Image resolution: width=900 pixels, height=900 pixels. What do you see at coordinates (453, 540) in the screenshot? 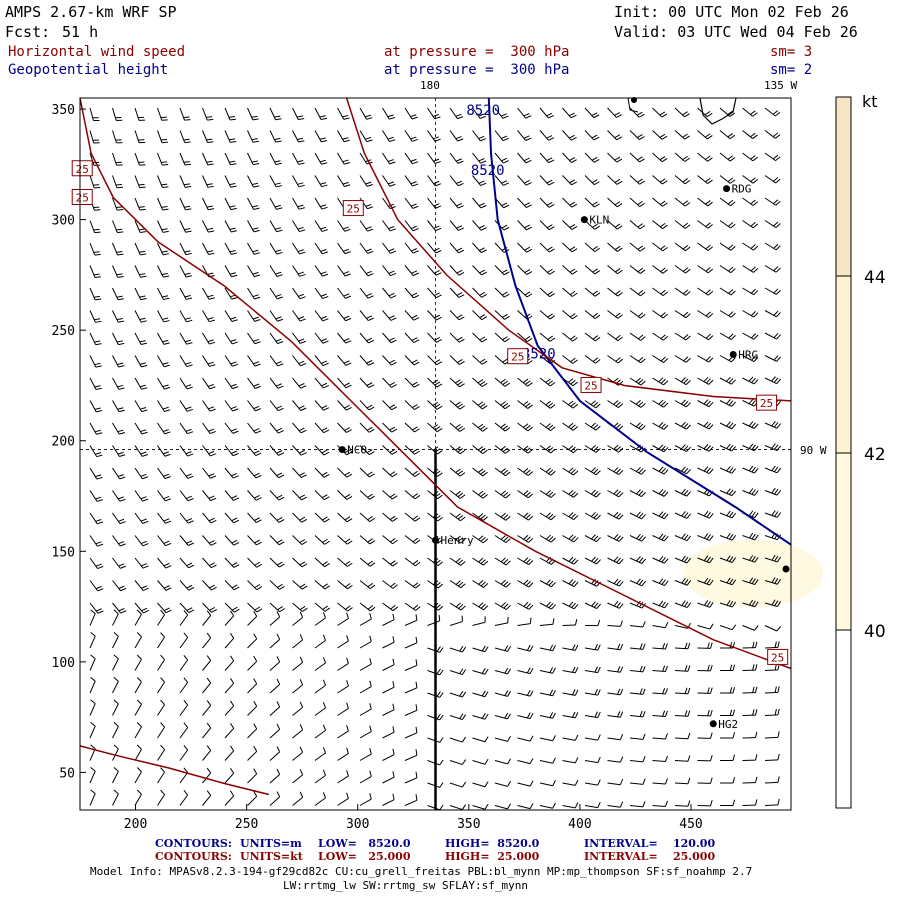
I see `station-henry: Henry` at bounding box center [453, 540].